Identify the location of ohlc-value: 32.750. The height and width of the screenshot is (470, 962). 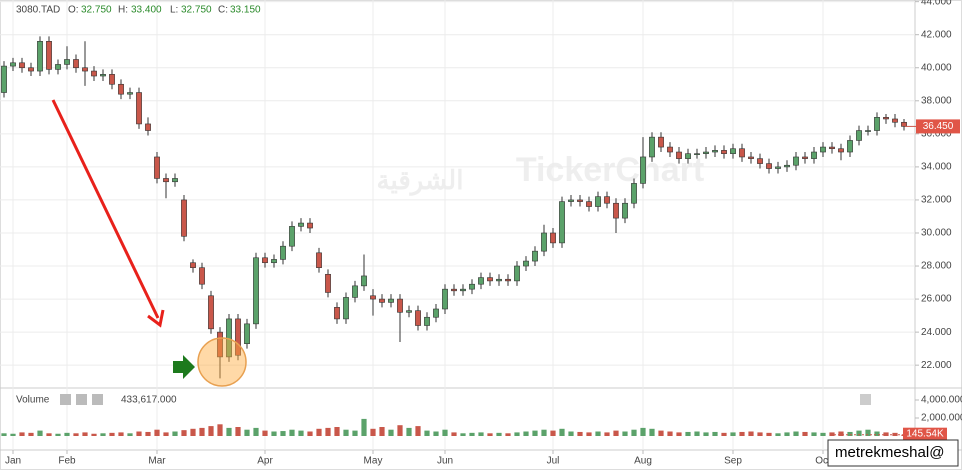
(96, 10).